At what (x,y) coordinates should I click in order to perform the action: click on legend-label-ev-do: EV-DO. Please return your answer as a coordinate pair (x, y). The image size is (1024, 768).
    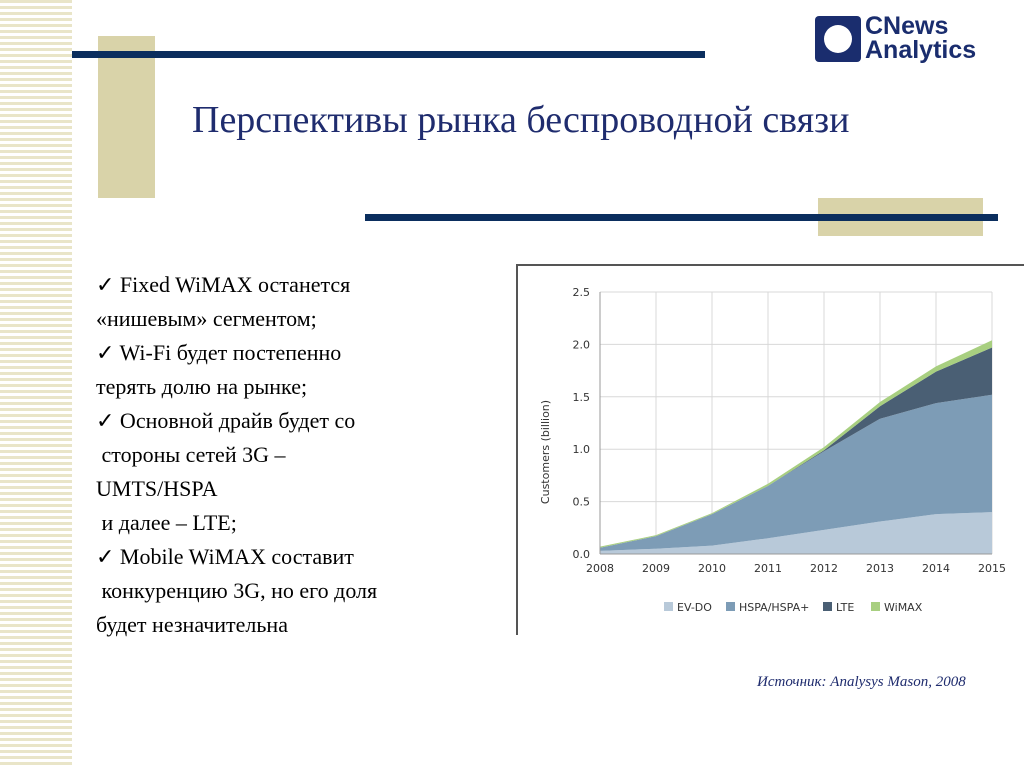
    Looking at the image, I should click on (694, 607).